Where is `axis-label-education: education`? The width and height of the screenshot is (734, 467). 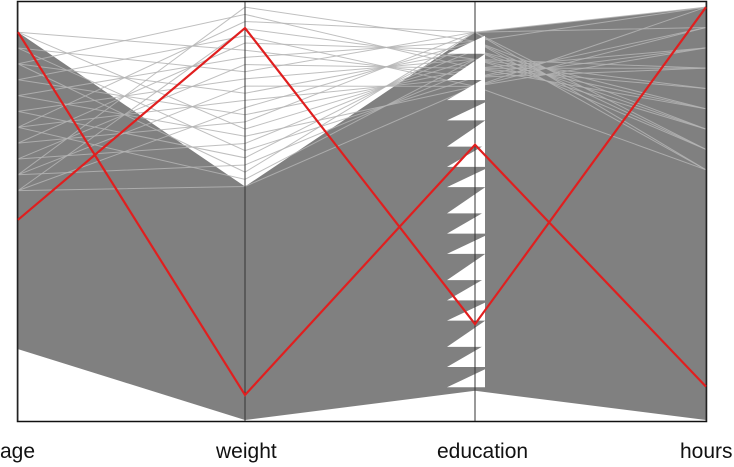 axis-label-education: education is located at coordinates (483, 451).